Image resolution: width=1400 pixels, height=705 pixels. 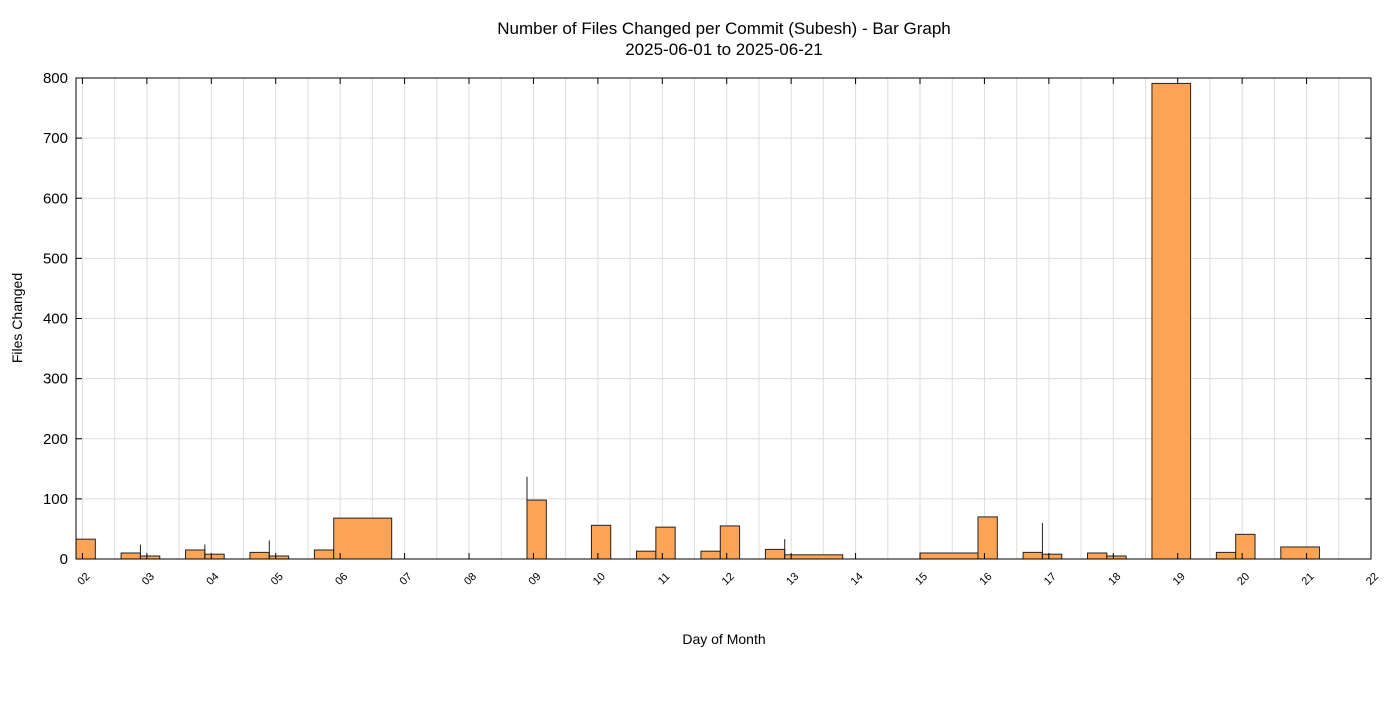 I want to click on x-tick-label: 05, so click(x=277, y=579).